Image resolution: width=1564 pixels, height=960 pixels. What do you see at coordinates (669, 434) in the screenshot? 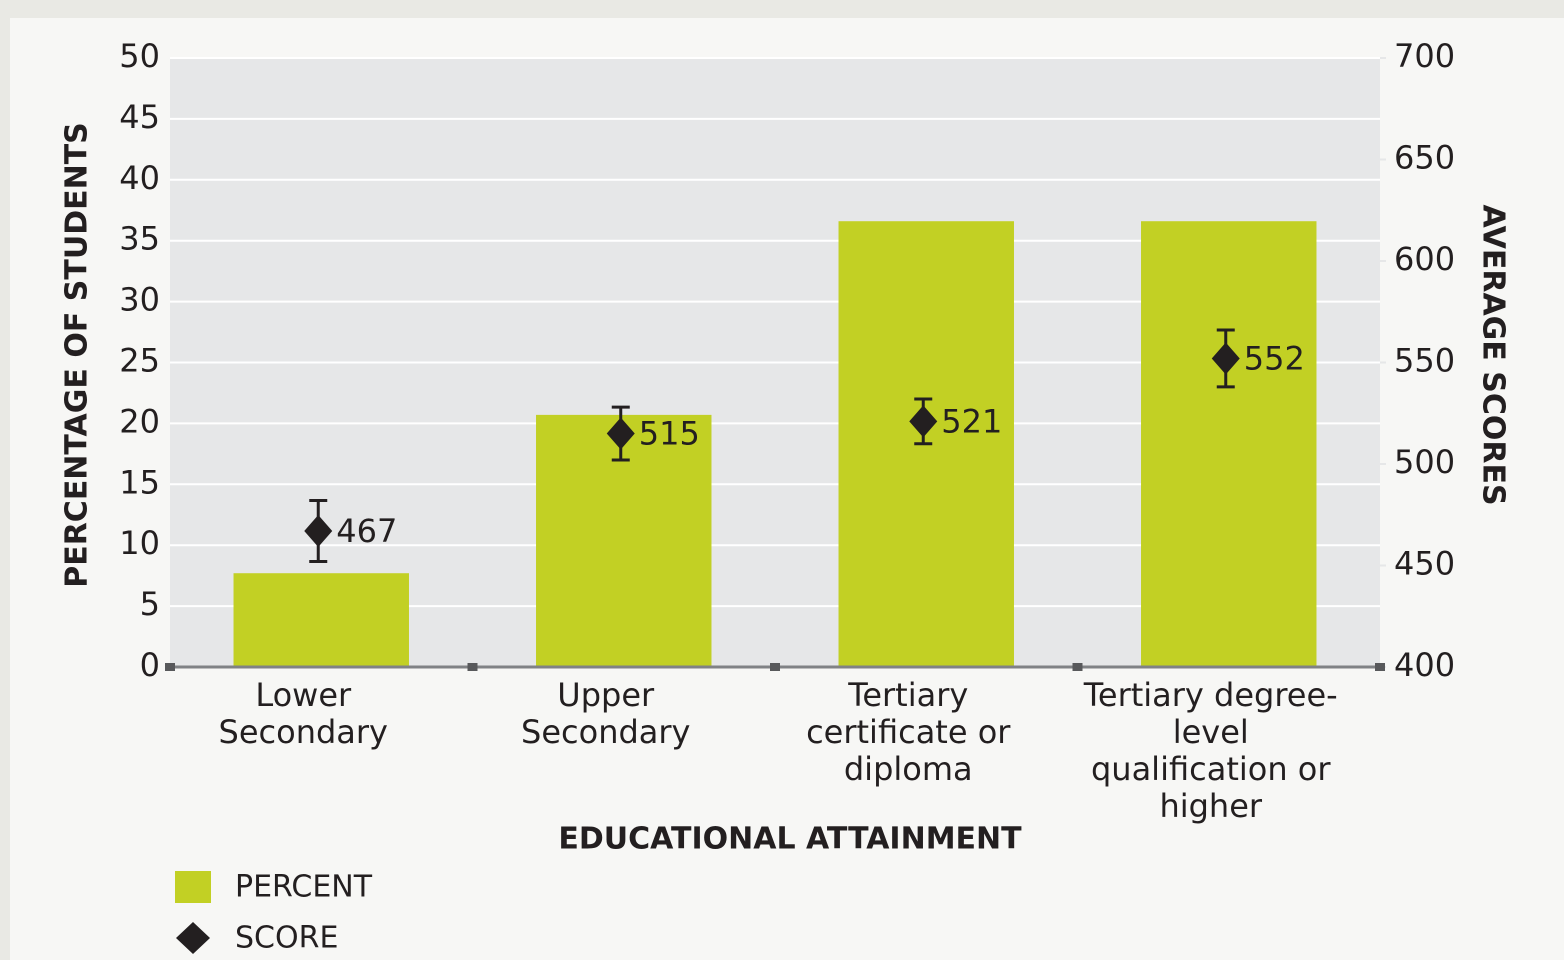
I see `data-label: 515` at bounding box center [669, 434].